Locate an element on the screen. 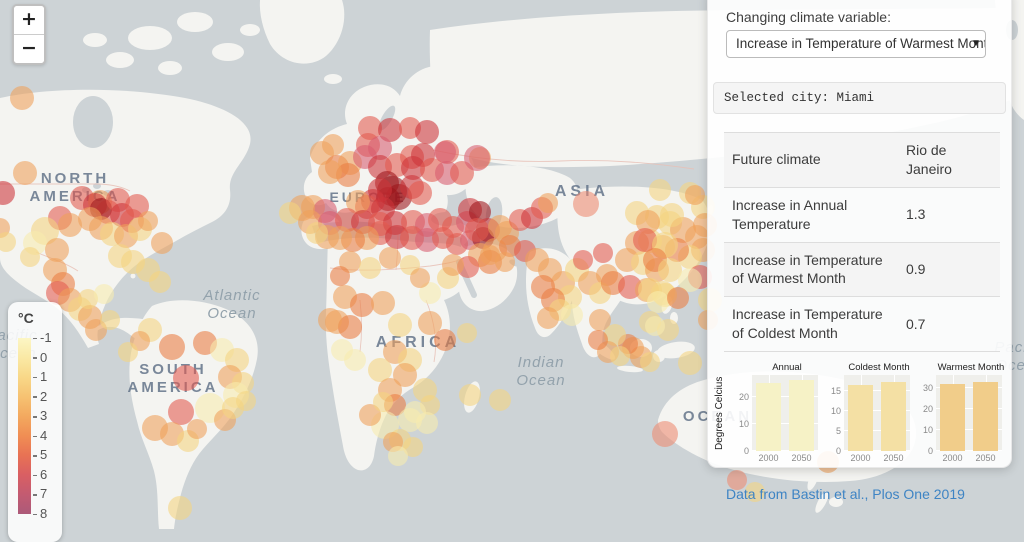 This screenshot has height=542, width=1024. zoom-out-button: − is located at coordinates (29, 49).